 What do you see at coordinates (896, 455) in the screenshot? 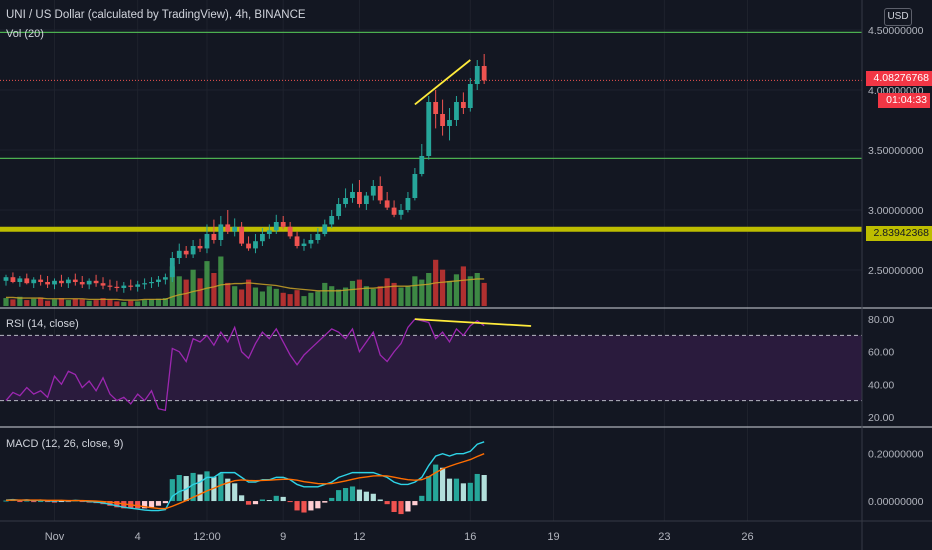
I see `macd-tick-label: 0.20000000` at bounding box center [896, 455].